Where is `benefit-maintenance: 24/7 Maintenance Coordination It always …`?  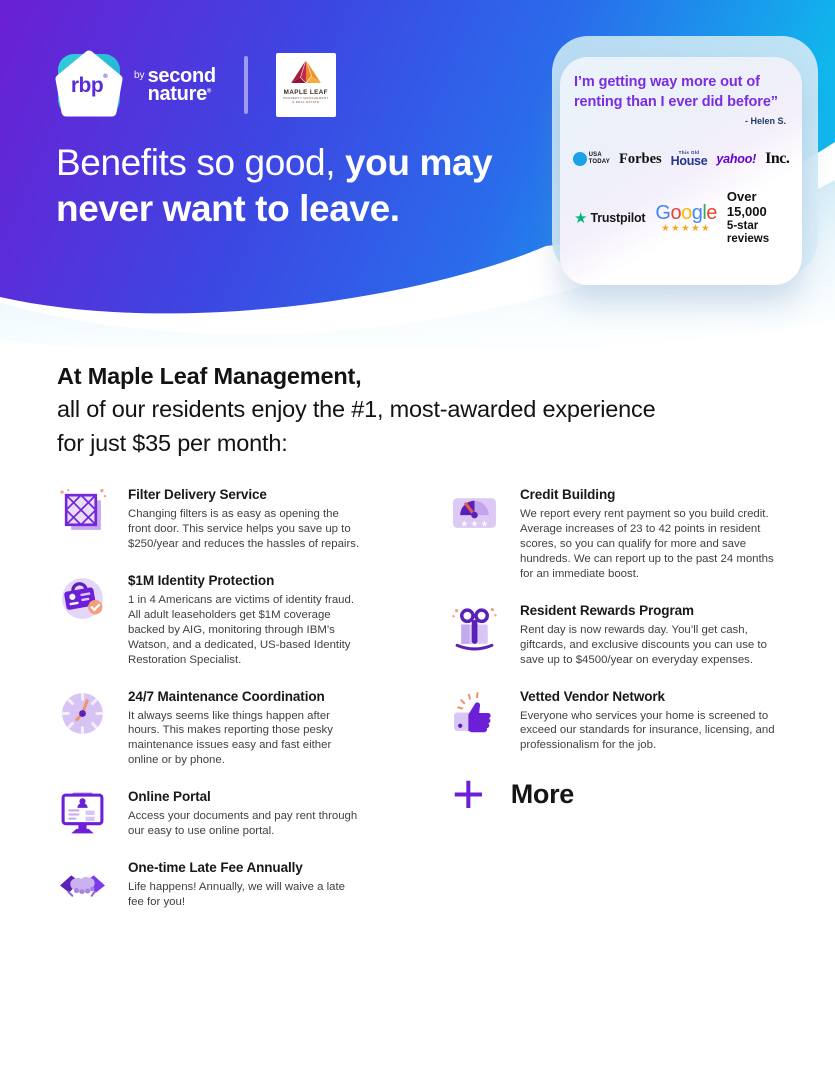
benefit-maintenance: 24/7 Maintenance Coordination It always … is located at coordinates (209, 729).